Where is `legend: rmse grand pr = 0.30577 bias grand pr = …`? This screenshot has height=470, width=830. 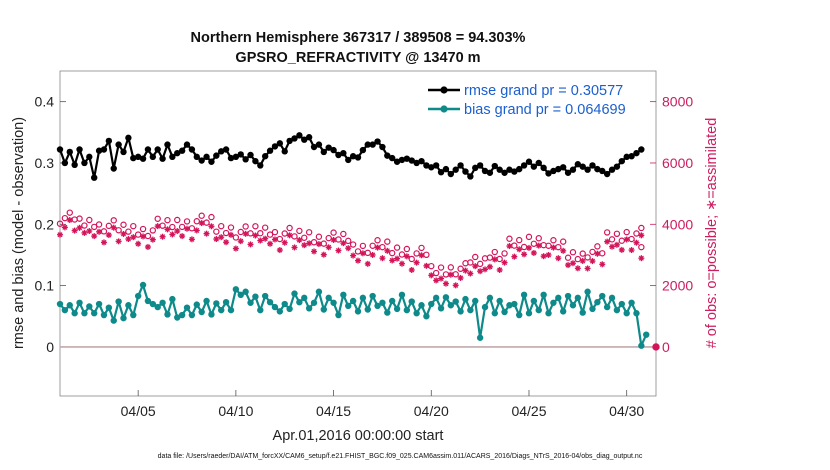 legend: rmse grand pr = 0.30577 bias grand pr = … is located at coordinates (527, 100).